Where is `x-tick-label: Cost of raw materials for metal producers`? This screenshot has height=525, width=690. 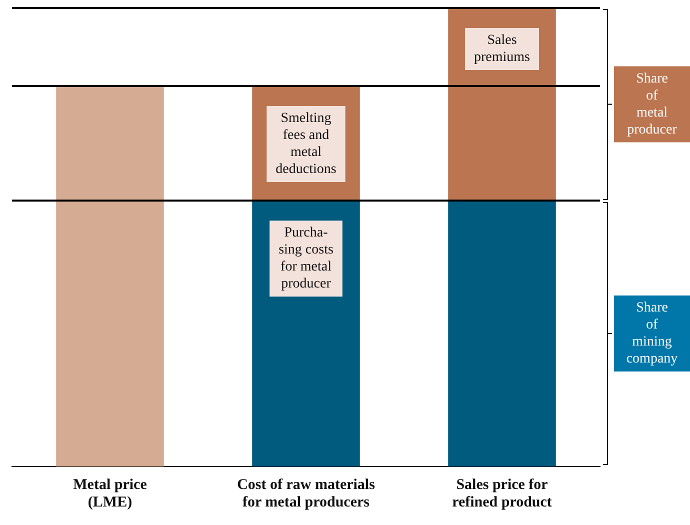 x-tick-label: Cost of raw materials for metal producers is located at coordinates (306, 493).